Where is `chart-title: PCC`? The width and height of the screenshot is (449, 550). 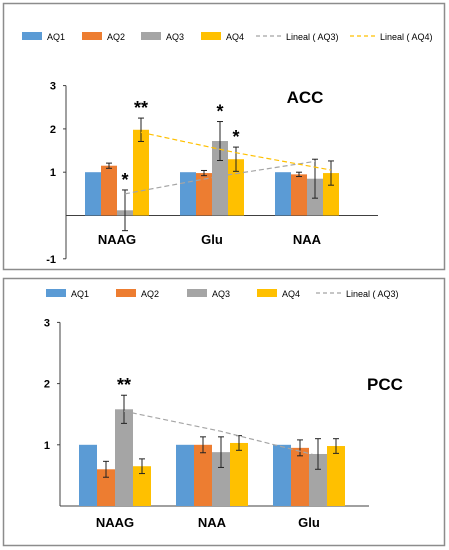
chart-title: PCC is located at coordinates (385, 384).